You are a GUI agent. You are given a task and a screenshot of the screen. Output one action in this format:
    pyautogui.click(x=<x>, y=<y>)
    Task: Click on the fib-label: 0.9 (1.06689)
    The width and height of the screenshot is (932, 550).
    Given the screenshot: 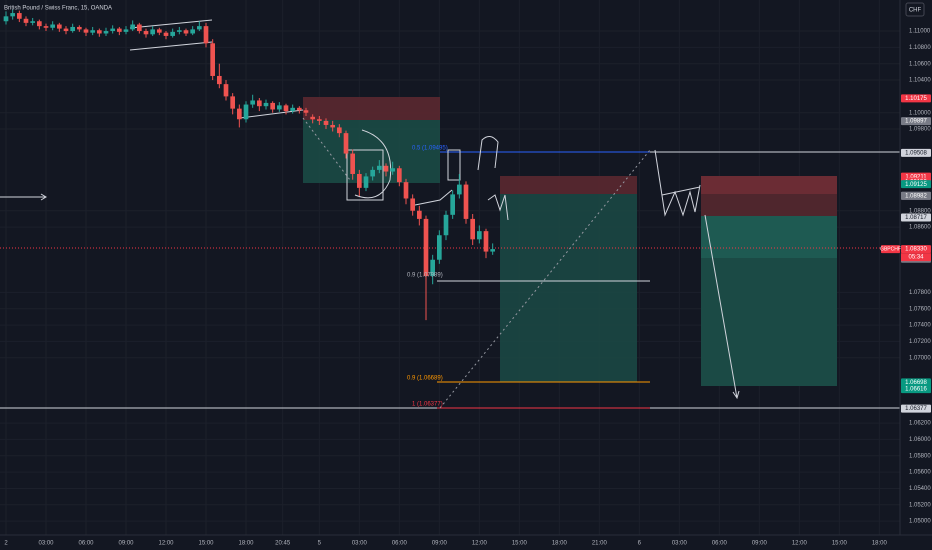 What is the action you would take?
    pyautogui.click(x=425, y=379)
    